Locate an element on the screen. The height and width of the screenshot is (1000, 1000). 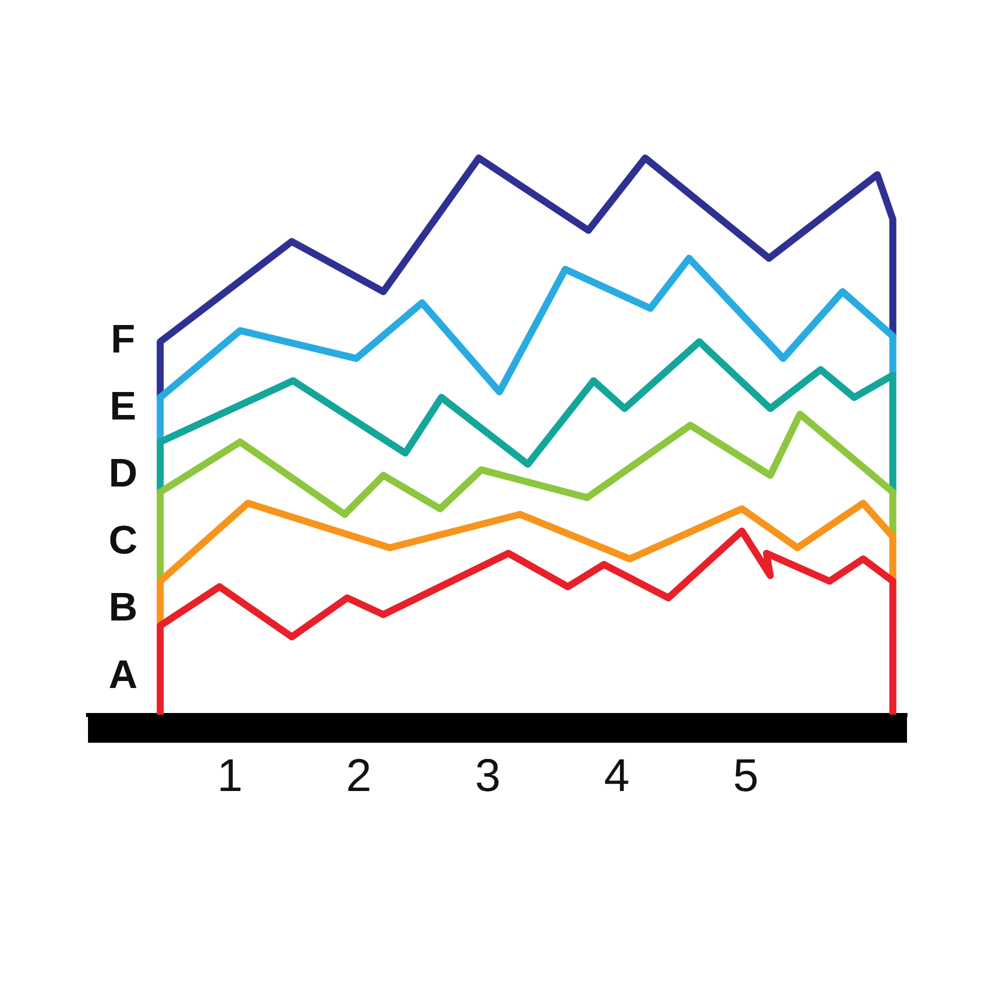
annotation: D is located at coordinates (123, 474).